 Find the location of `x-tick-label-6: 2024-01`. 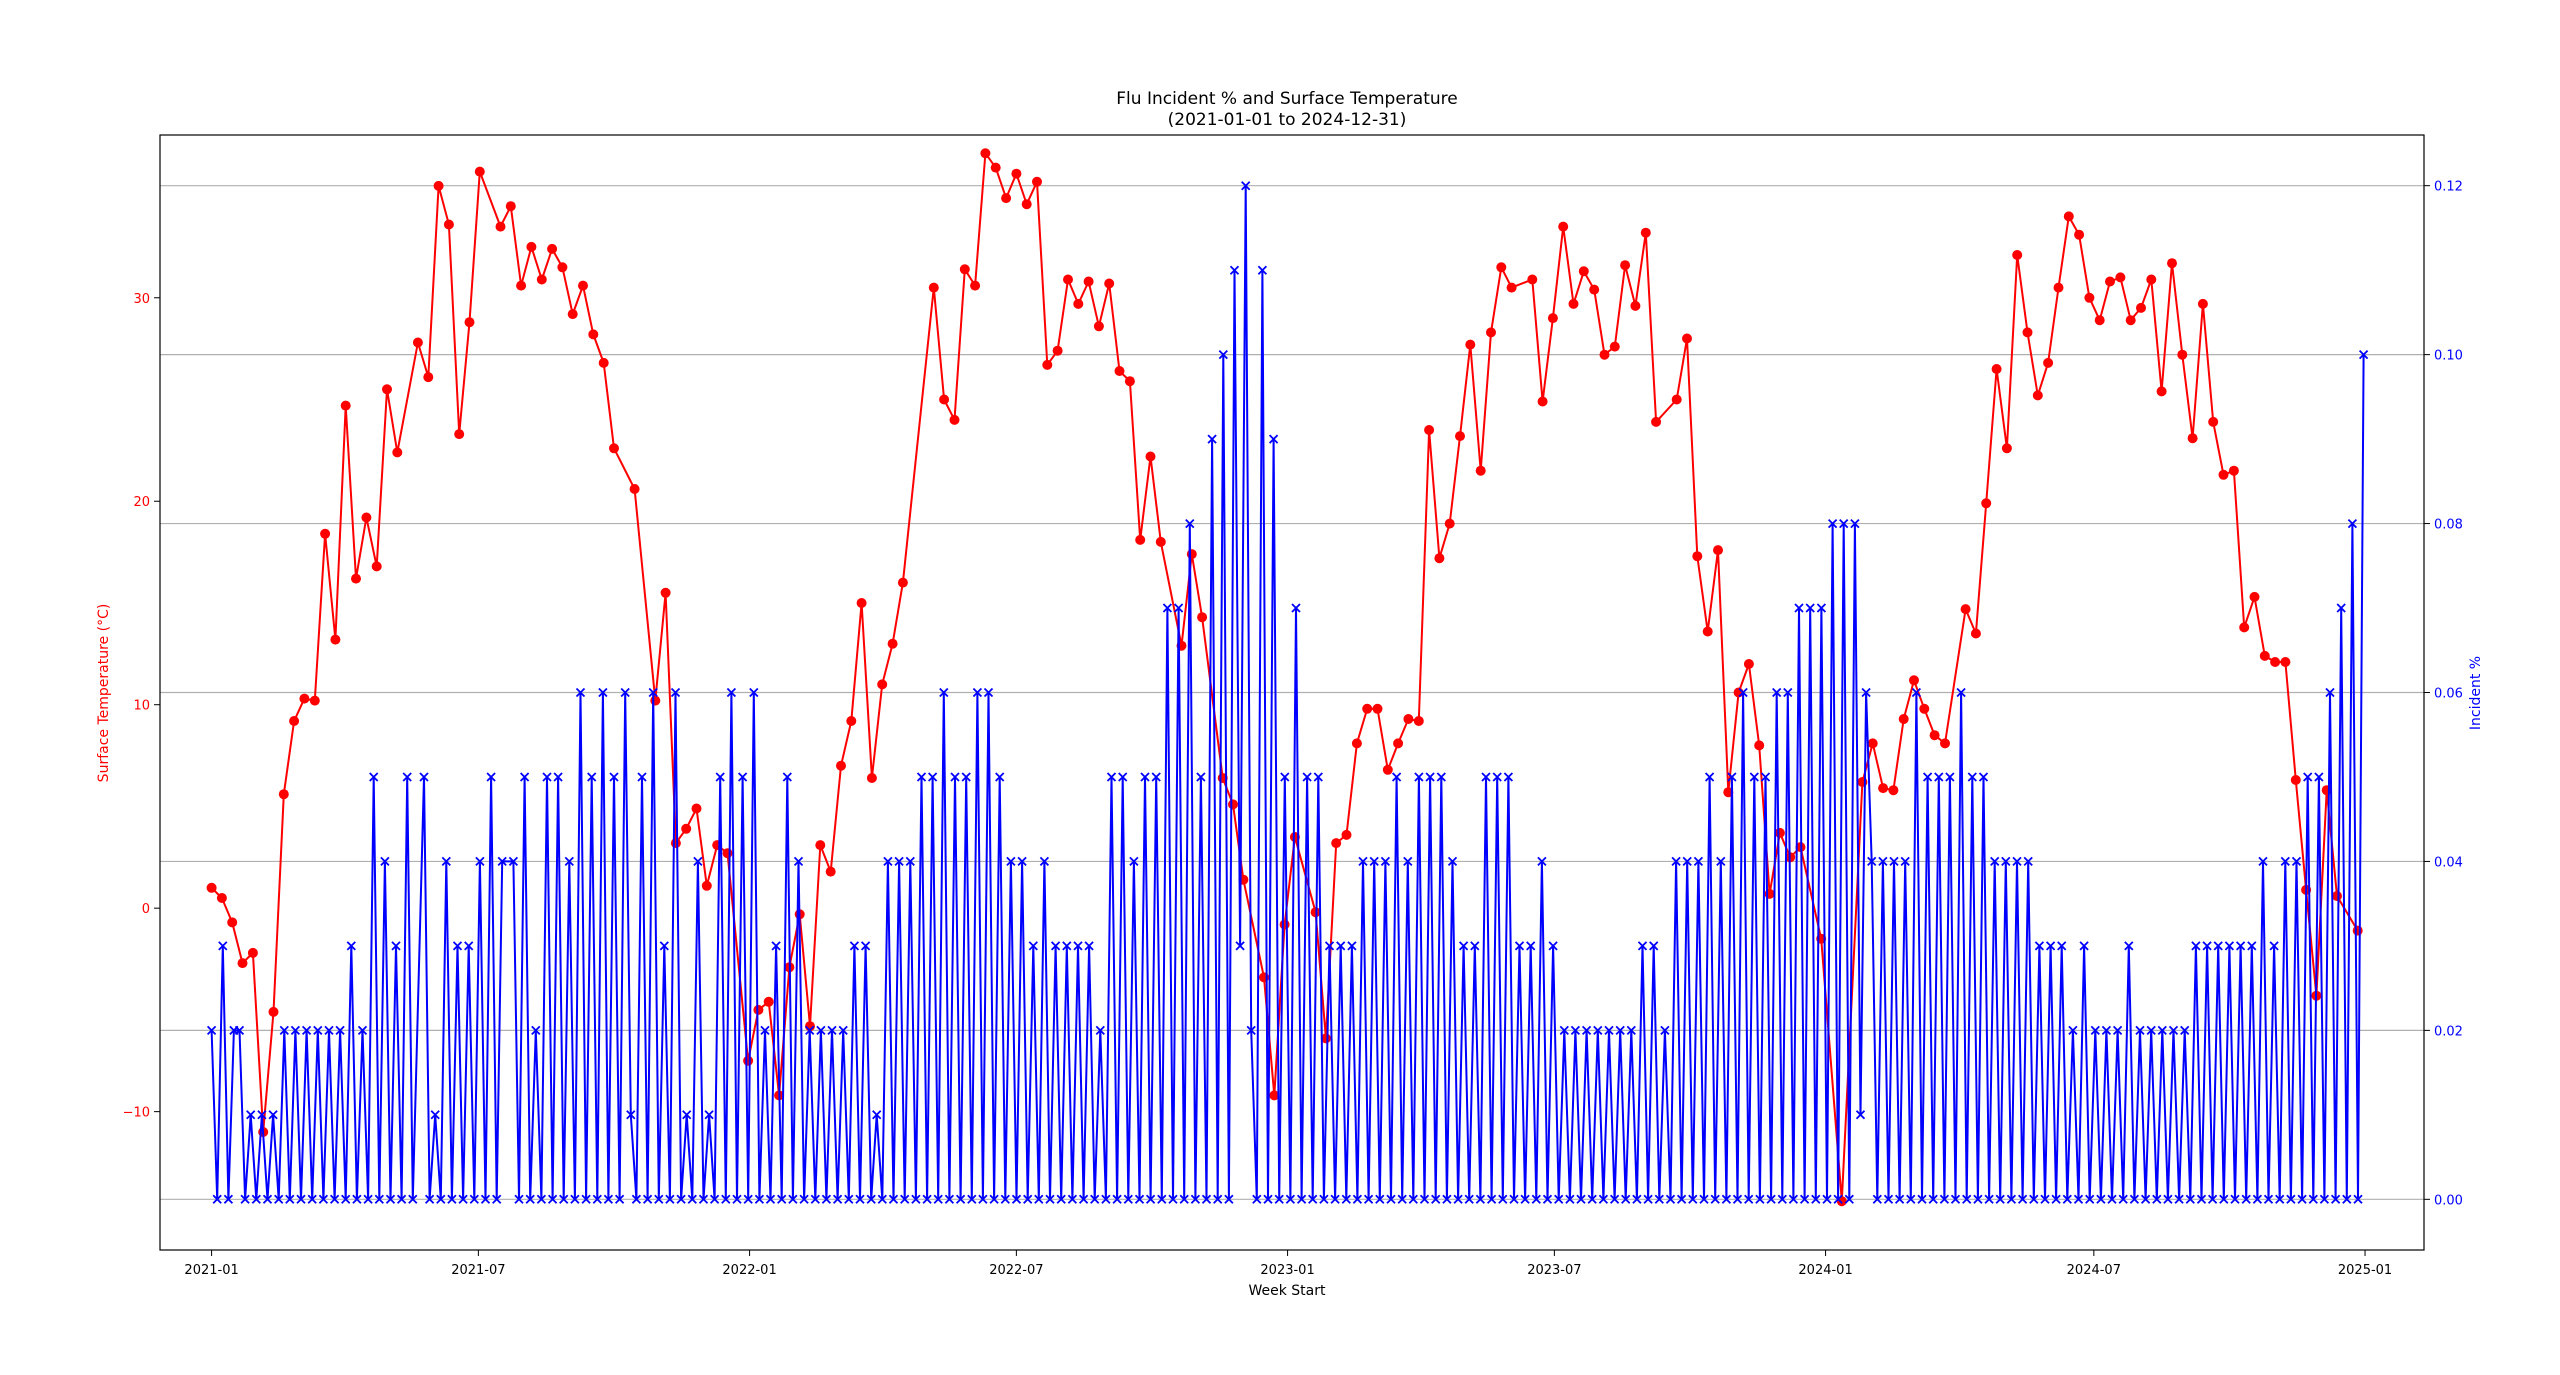

x-tick-label-6: 2024-01 is located at coordinates (1825, 1270).